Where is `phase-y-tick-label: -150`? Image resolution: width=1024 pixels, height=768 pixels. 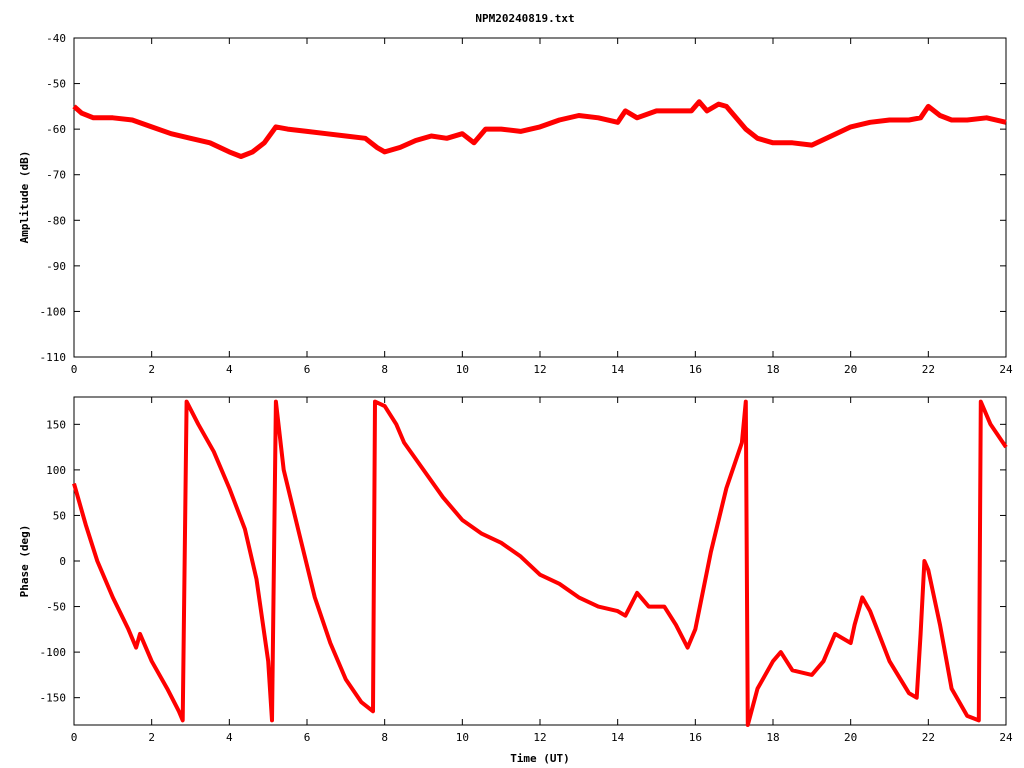 phase-y-tick-label: -150 is located at coordinates (53, 698).